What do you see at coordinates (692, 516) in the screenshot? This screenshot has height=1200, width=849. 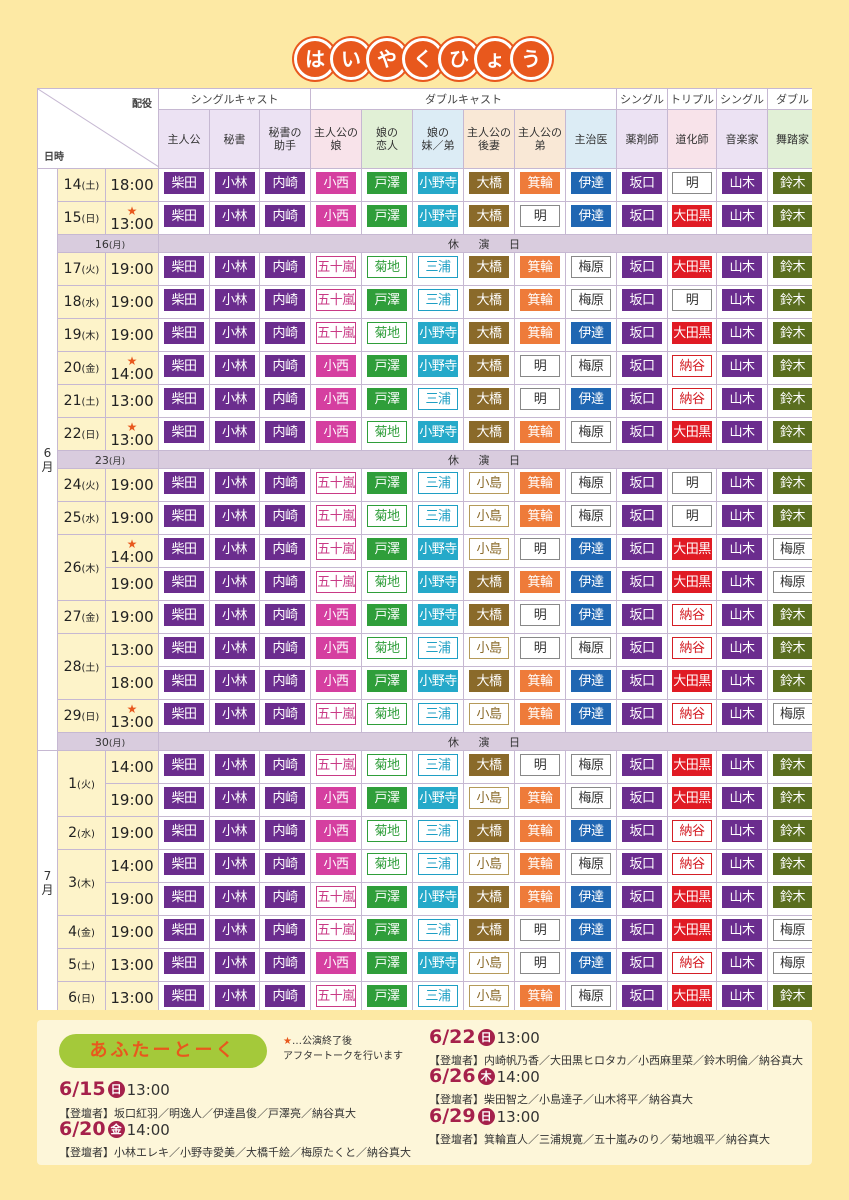 I see `actor-name: 明` at bounding box center [692, 516].